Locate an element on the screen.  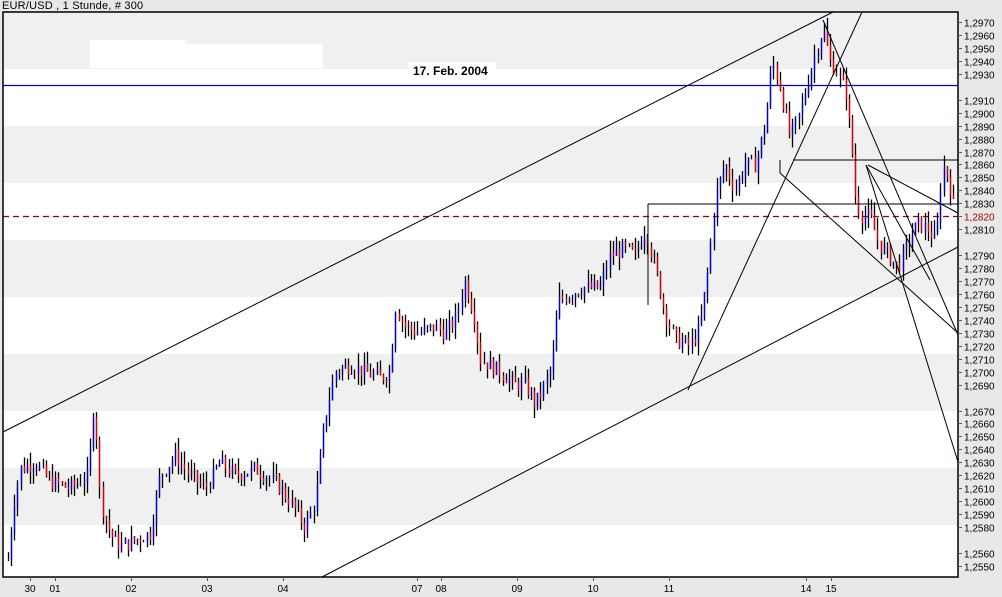
price-tick-label: 1,2550 is located at coordinates (979, 568).